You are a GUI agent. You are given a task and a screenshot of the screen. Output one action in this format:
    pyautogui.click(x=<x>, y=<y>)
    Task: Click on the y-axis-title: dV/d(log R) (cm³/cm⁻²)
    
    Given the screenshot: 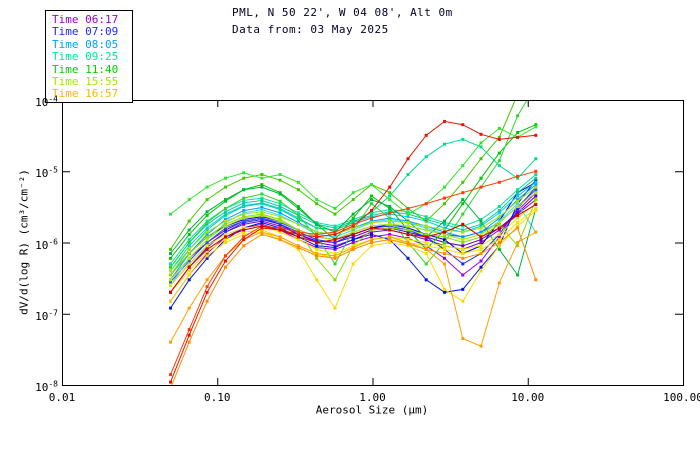 What is the action you would take?
    pyautogui.click(x=24, y=242)
    